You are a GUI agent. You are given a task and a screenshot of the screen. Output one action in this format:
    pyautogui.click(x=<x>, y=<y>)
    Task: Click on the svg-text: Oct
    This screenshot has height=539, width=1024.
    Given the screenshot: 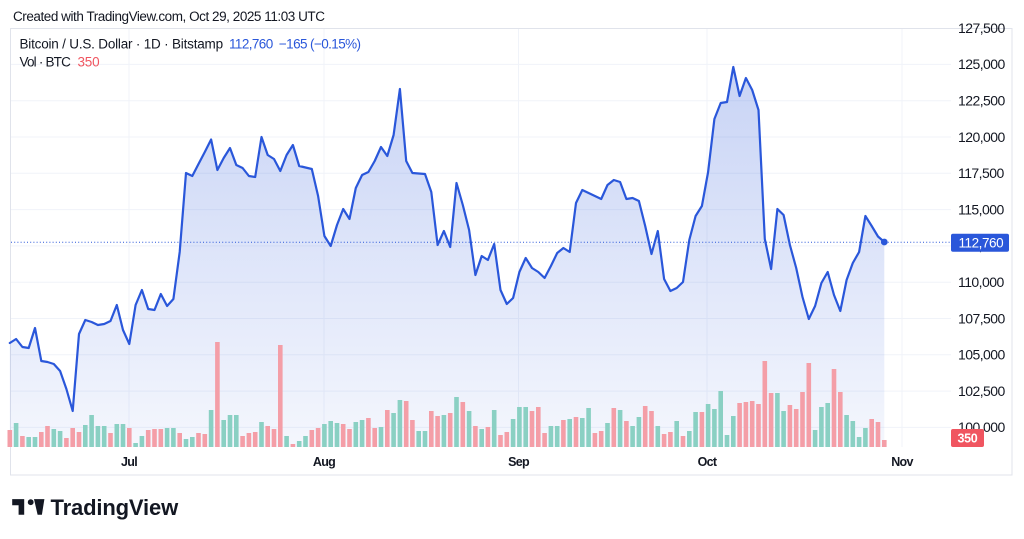 What is the action you would take?
    pyautogui.click(x=708, y=462)
    